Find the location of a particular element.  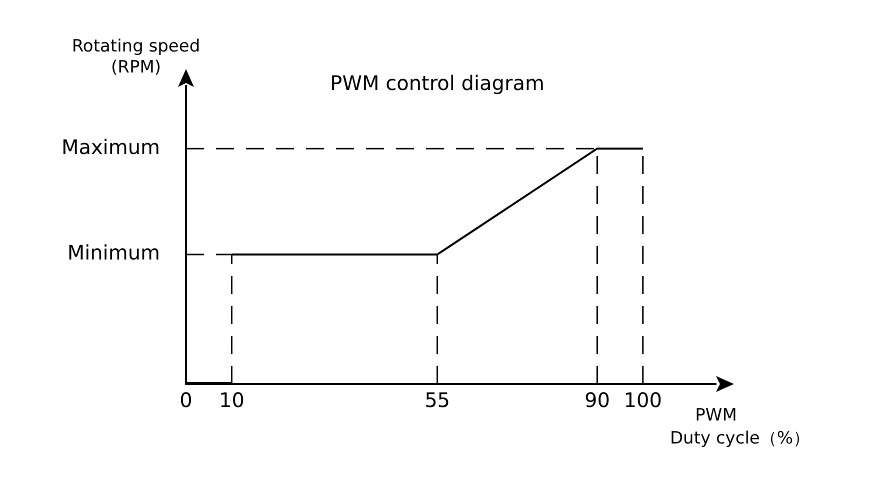

chart-title: PWM control diagram is located at coordinates (437, 83).